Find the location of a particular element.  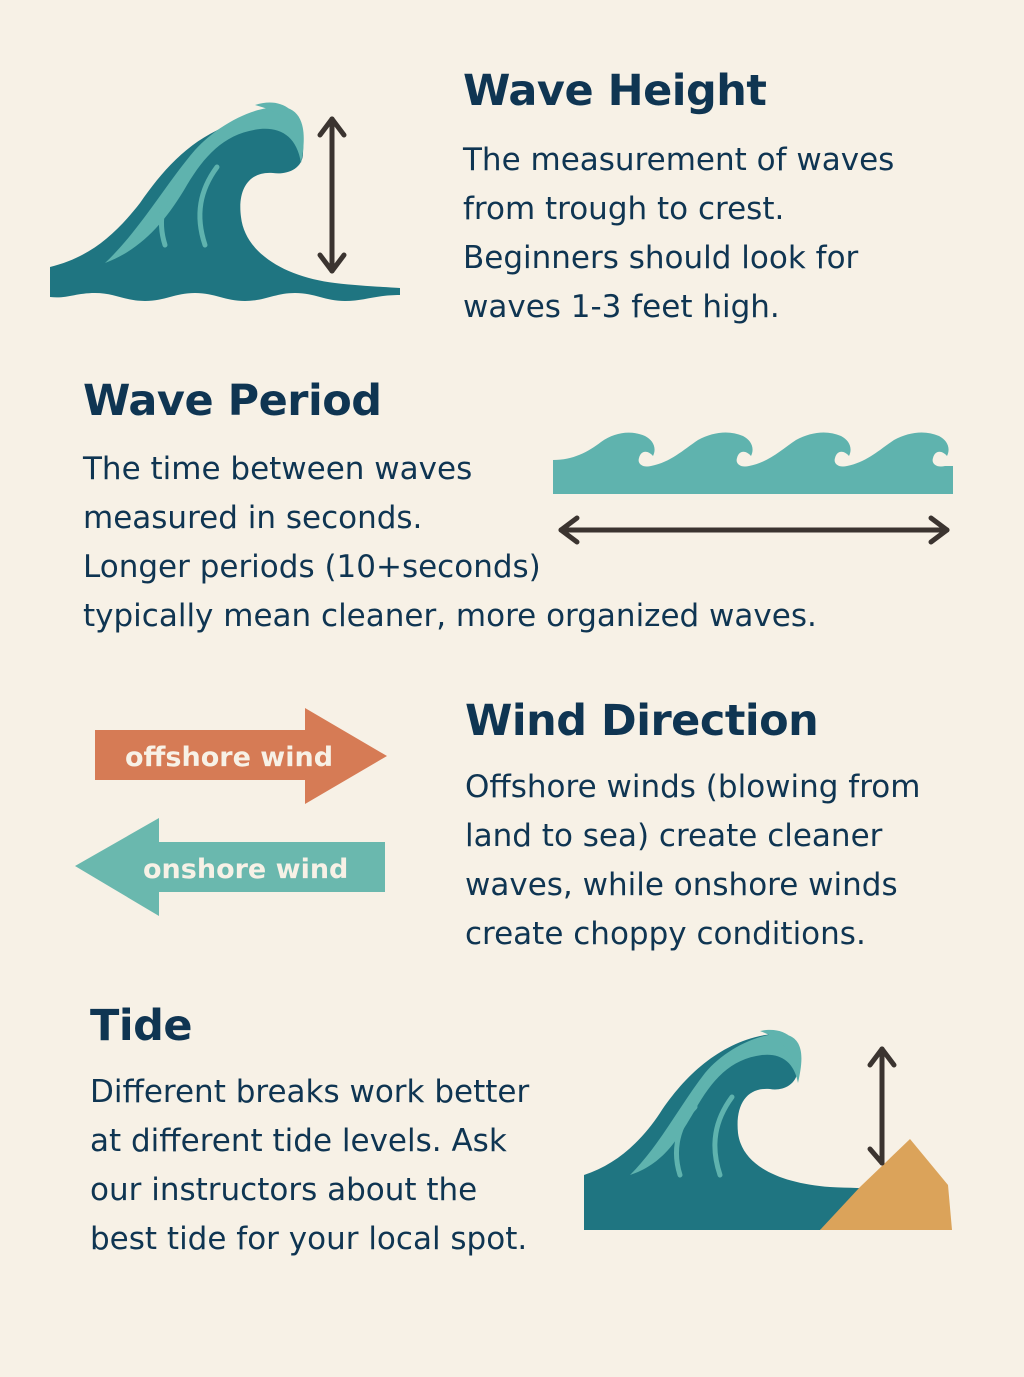

sand-beach-shape is located at coordinates (886, 1184).